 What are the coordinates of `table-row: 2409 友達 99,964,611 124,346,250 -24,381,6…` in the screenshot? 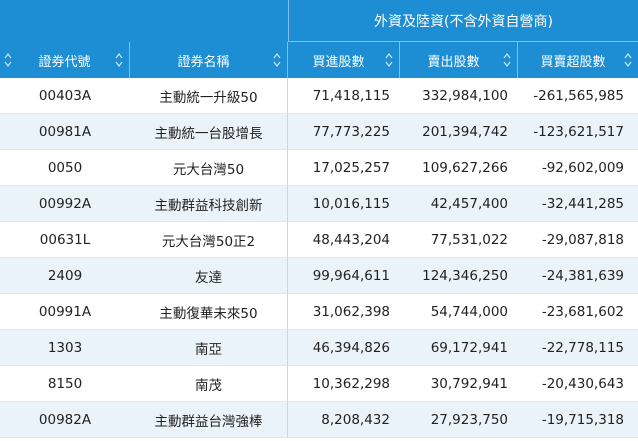 It's located at (319, 276).